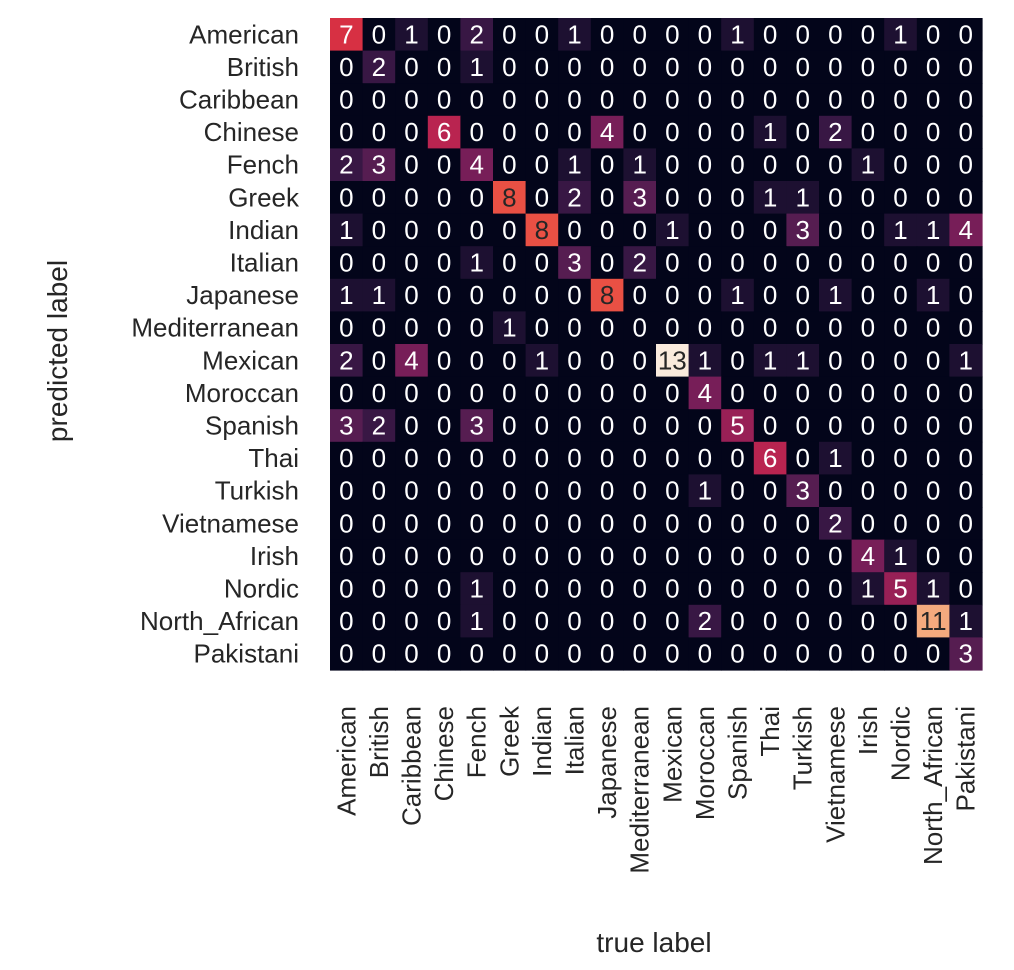 This screenshot has height=970, width=1014. What do you see at coordinates (705, 393) in the screenshot?
I see `cell-value-label: 4` at bounding box center [705, 393].